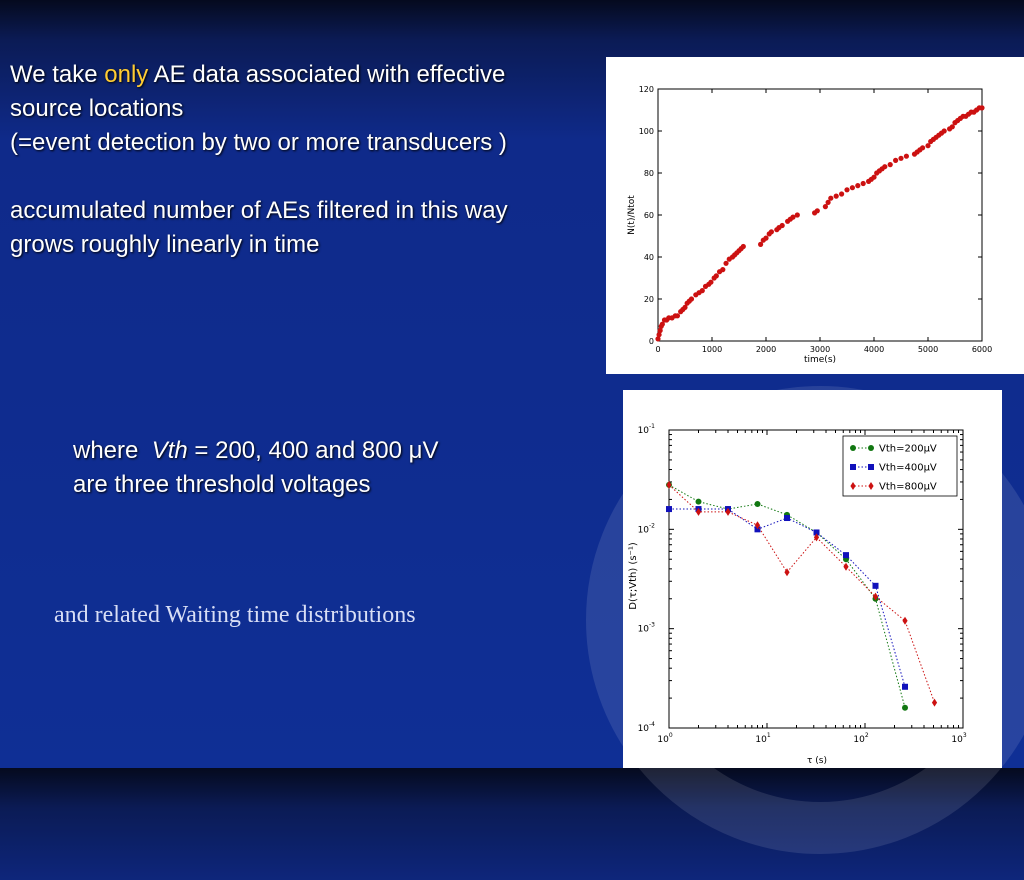  What do you see at coordinates (235, 615) in the screenshot?
I see `waiting-time-caption: and related Waiting time distributions` at bounding box center [235, 615].